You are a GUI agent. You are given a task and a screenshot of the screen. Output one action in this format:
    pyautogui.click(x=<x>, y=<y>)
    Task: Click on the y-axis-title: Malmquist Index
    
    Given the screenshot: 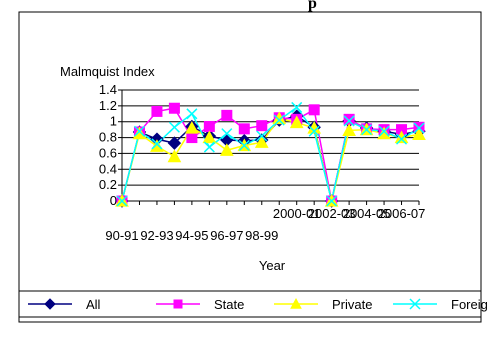 What is the action you would take?
    pyautogui.click(x=107, y=71)
    